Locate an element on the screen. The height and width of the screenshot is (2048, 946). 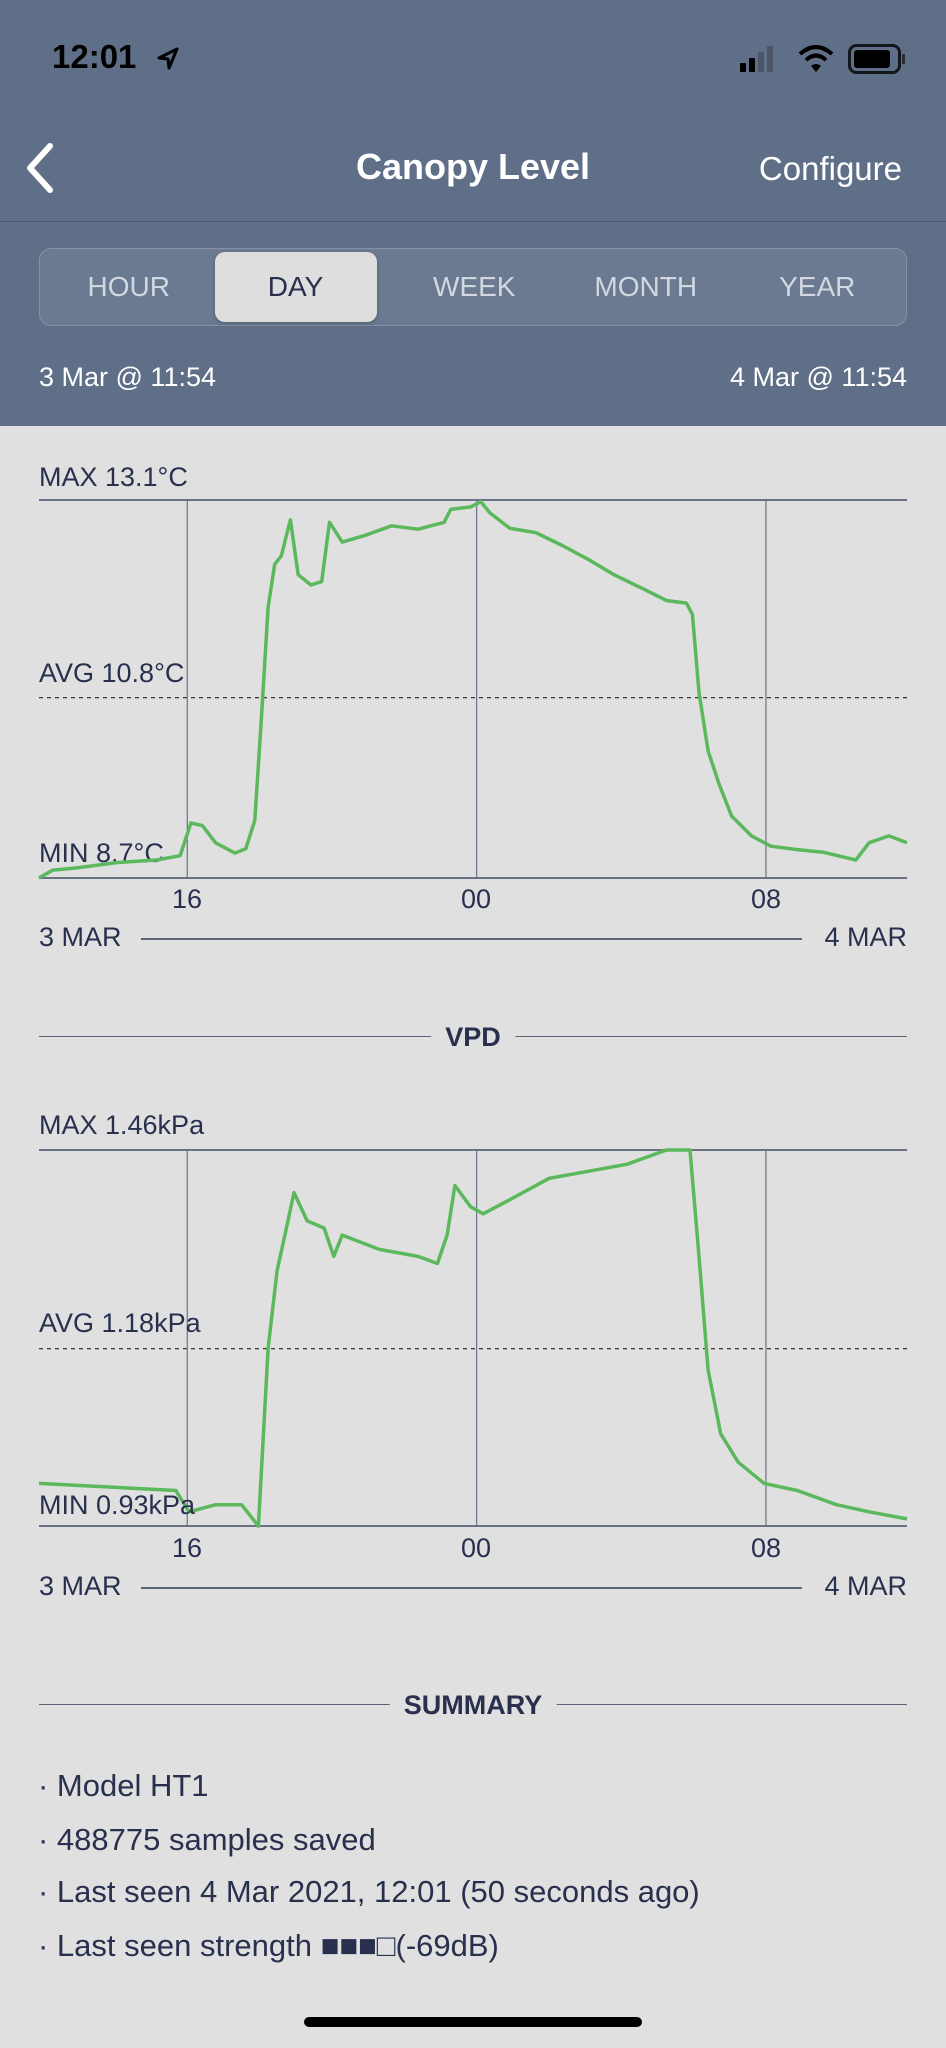
back-button is located at coordinates (40, 168).